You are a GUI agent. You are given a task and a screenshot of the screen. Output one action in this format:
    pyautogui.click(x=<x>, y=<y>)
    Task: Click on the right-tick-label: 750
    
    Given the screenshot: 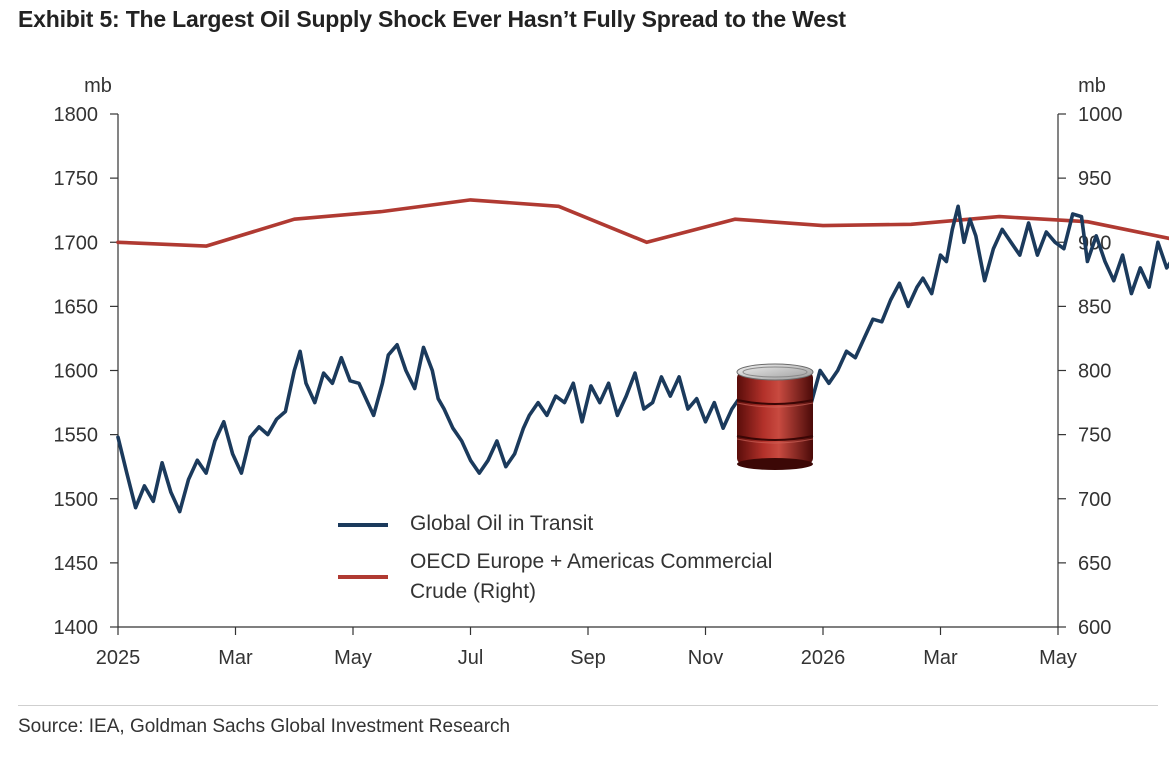 What is the action you would take?
    pyautogui.click(x=1094, y=436)
    